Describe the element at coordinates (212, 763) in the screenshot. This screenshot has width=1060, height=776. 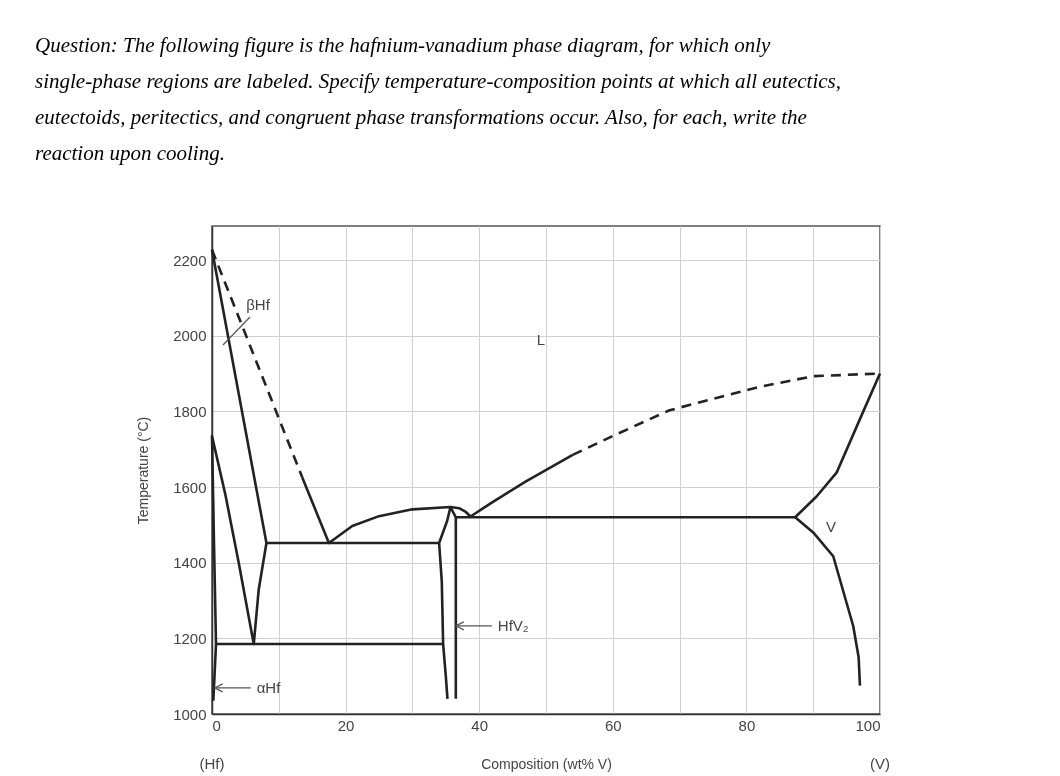
I see `text: (Hf)` at that location.